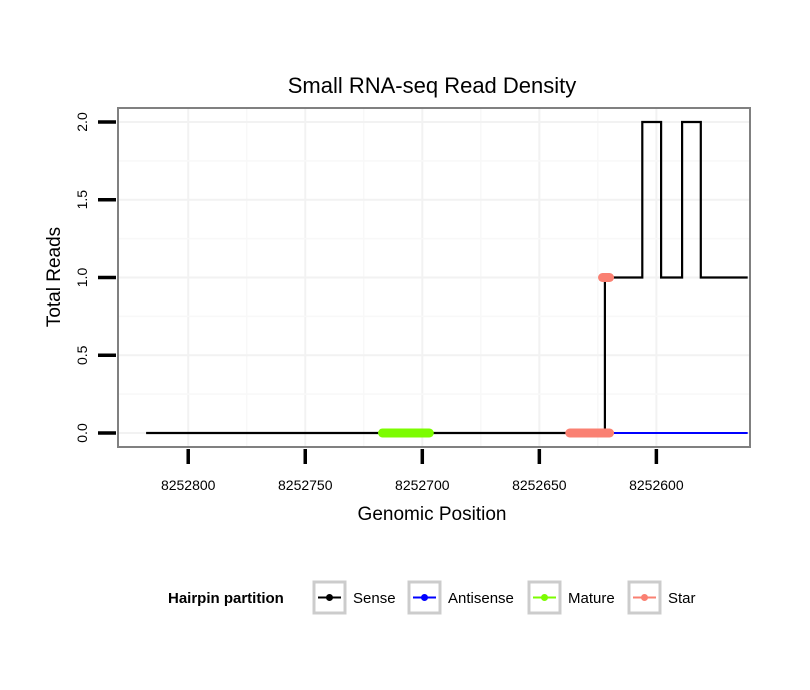 This screenshot has width=810, height=690. Describe the element at coordinates (82, 278) in the screenshot. I see `y-tick-label: 1.0` at that location.